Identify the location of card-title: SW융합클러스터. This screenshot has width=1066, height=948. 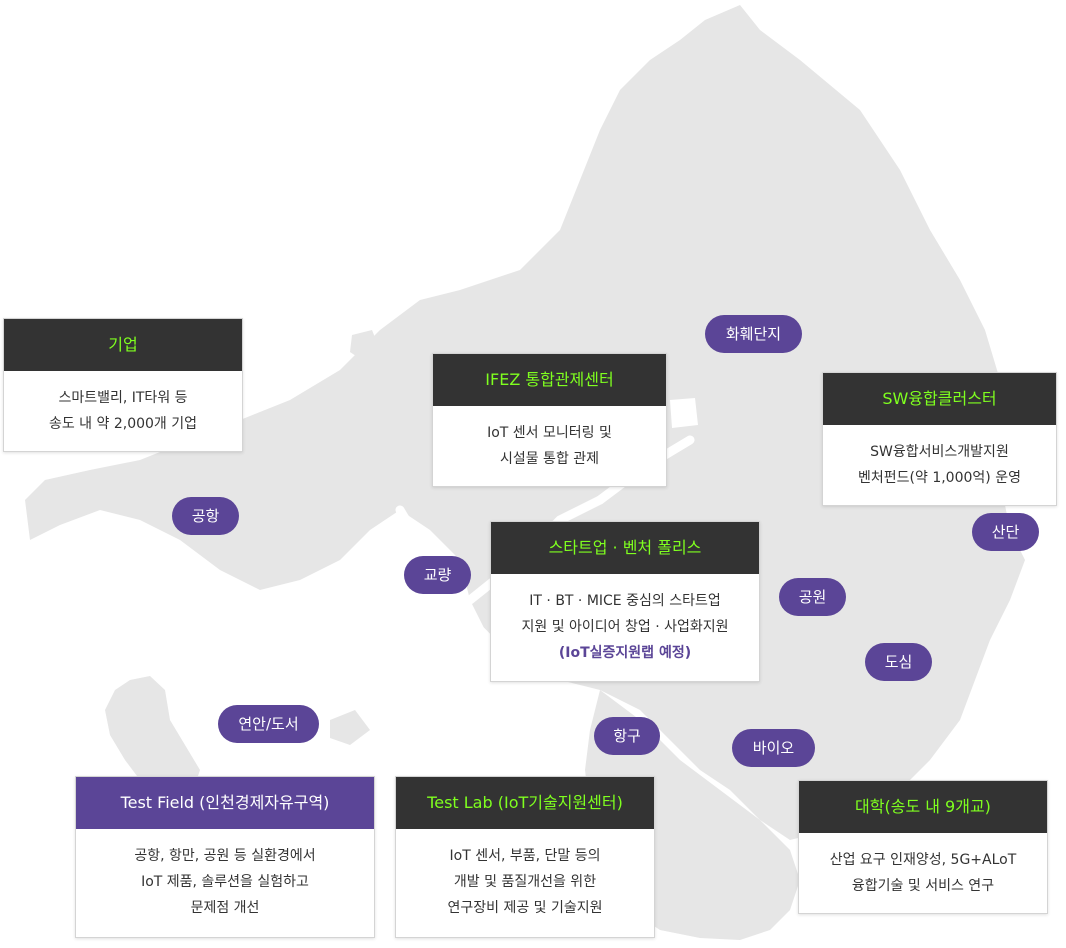
(939, 399).